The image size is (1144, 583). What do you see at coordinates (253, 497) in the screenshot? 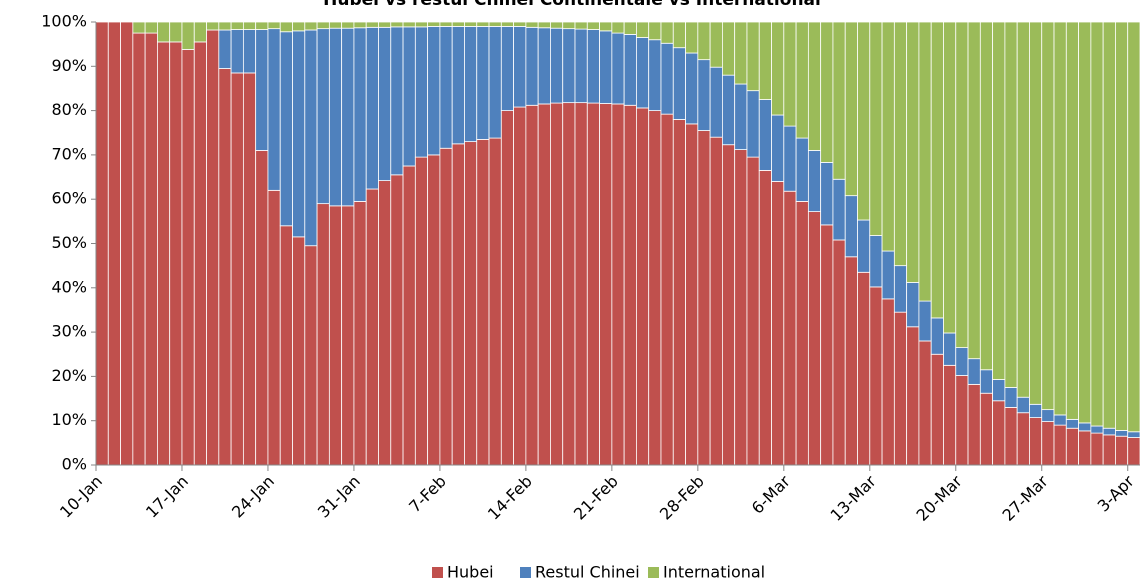
I see `x-tick-label: 24-Jan` at bounding box center [253, 497].